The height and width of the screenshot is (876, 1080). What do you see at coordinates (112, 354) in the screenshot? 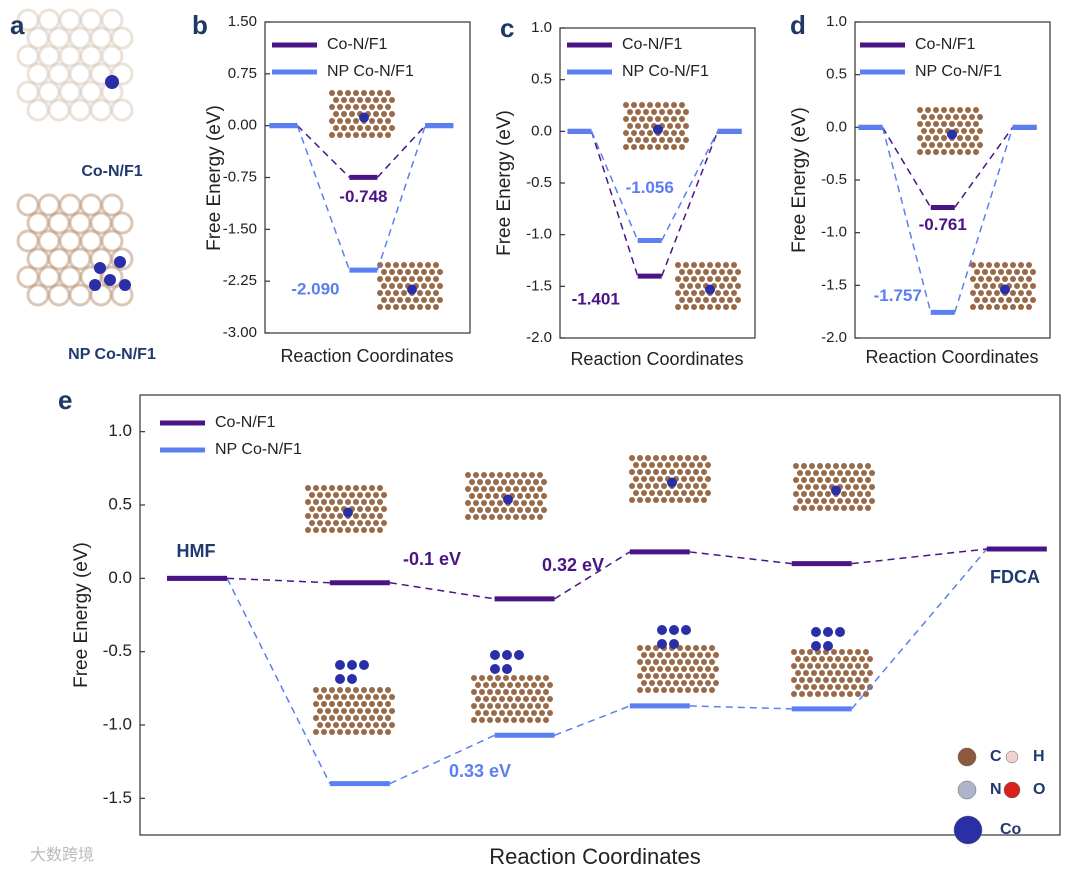
I see `structure-label: NP Co-N/F1` at bounding box center [112, 354].